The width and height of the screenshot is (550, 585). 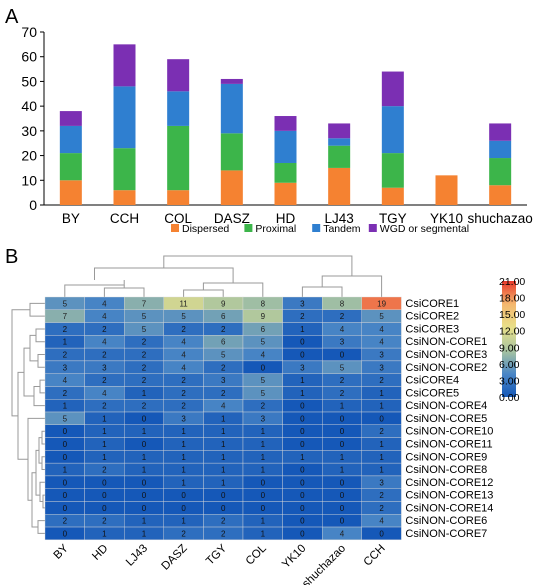 I want to click on legend-label: Proximal, so click(x=275, y=229).